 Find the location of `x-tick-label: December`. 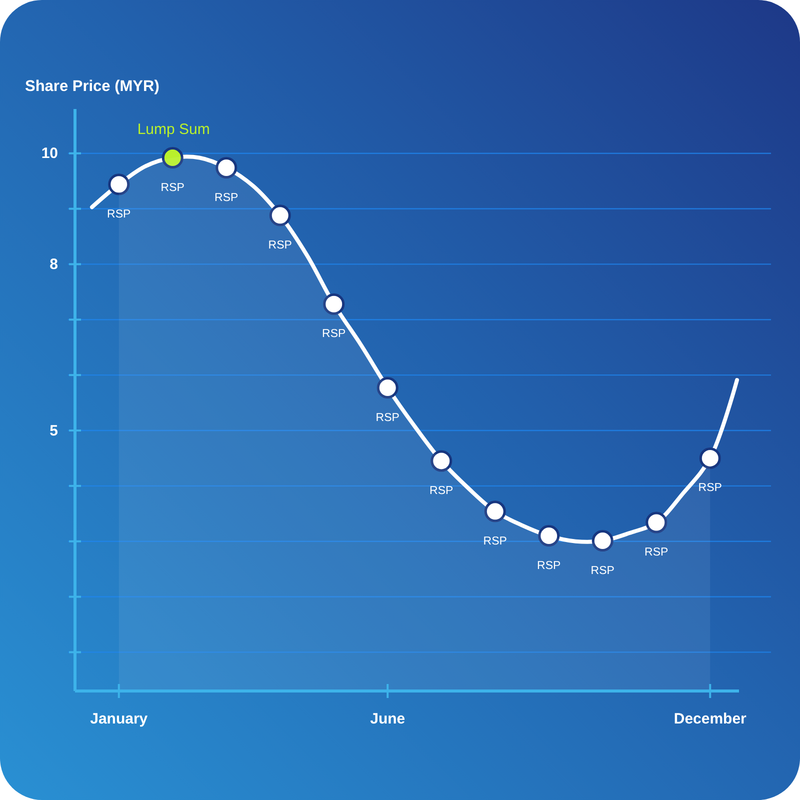

x-tick-label: December is located at coordinates (710, 719).